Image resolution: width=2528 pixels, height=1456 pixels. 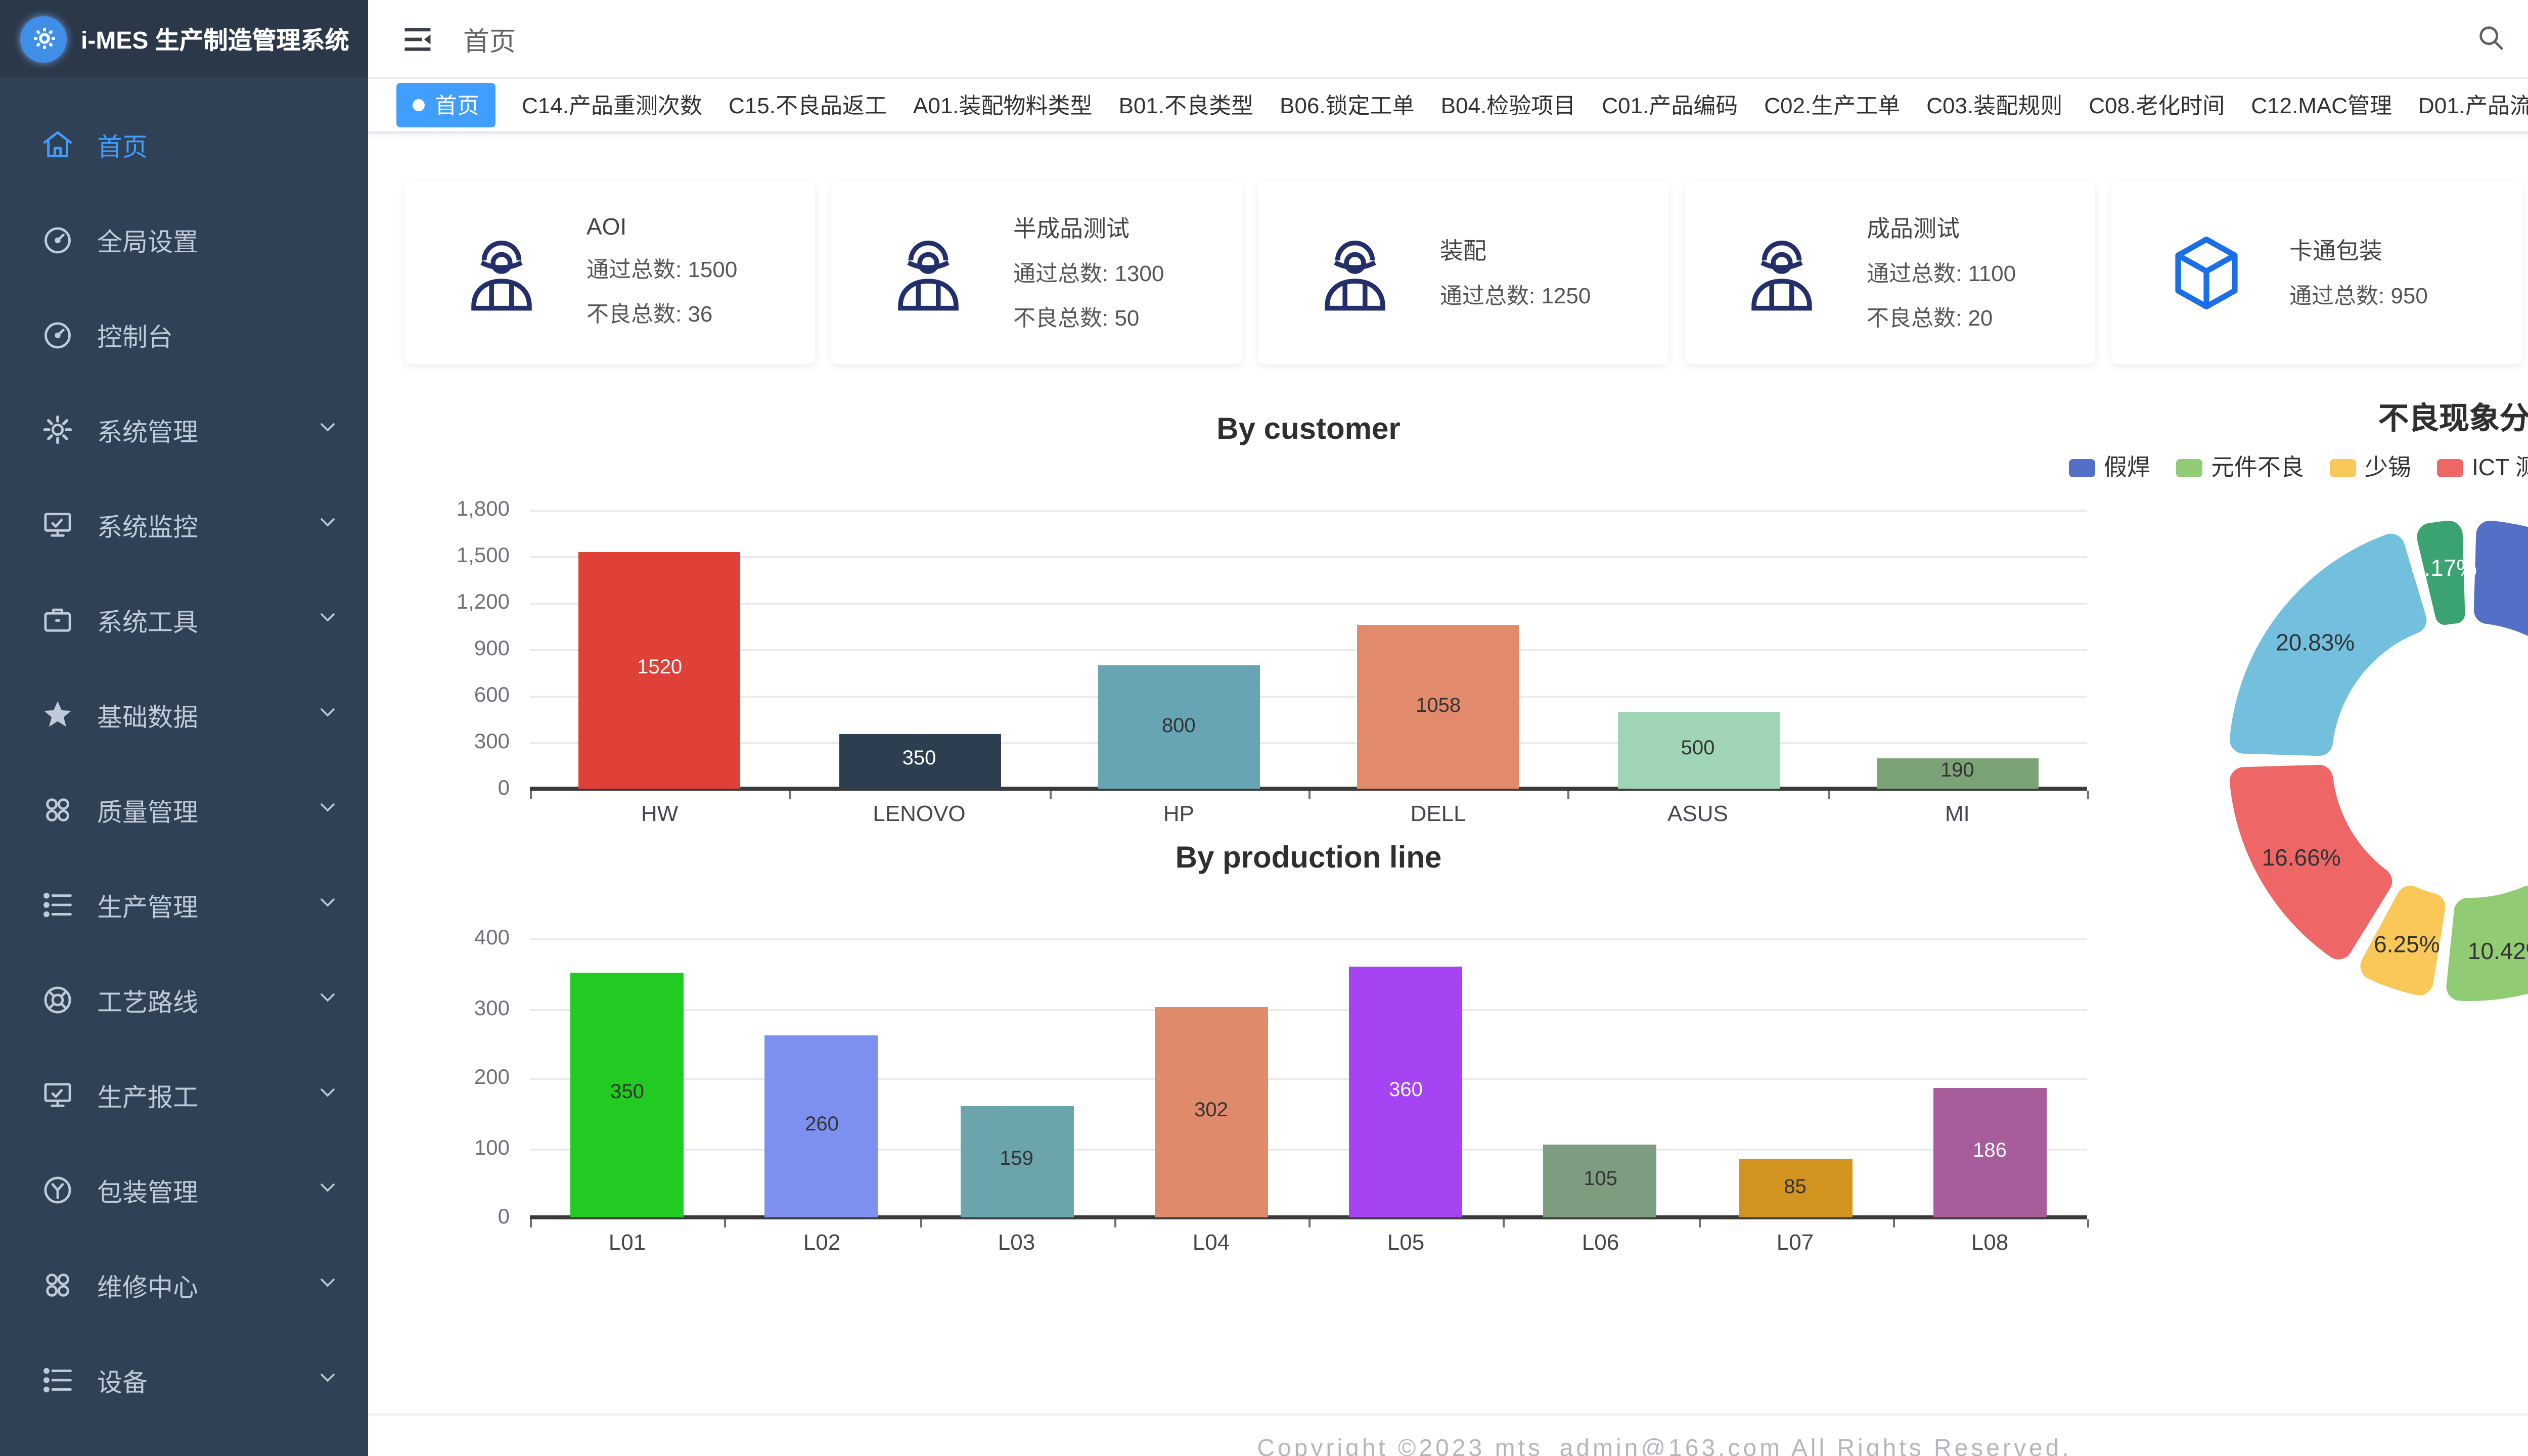 What do you see at coordinates (1211, 1112) in the screenshot?
I see `bar-L04` at bounding box center [1211, 1112].